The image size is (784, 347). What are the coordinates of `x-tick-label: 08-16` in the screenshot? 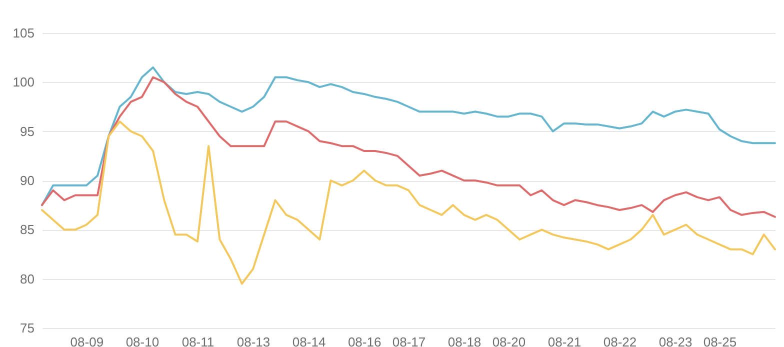 It's located at (365, 340).